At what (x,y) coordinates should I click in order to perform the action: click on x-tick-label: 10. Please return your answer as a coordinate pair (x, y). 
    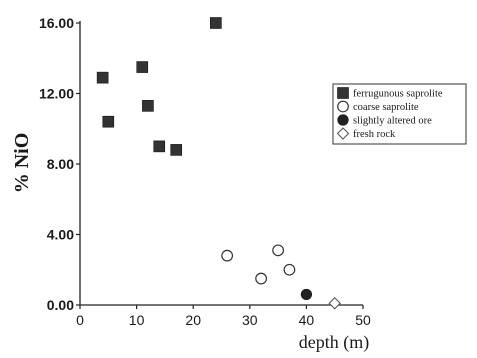
    Looking at the image, I should click on (137, 320).